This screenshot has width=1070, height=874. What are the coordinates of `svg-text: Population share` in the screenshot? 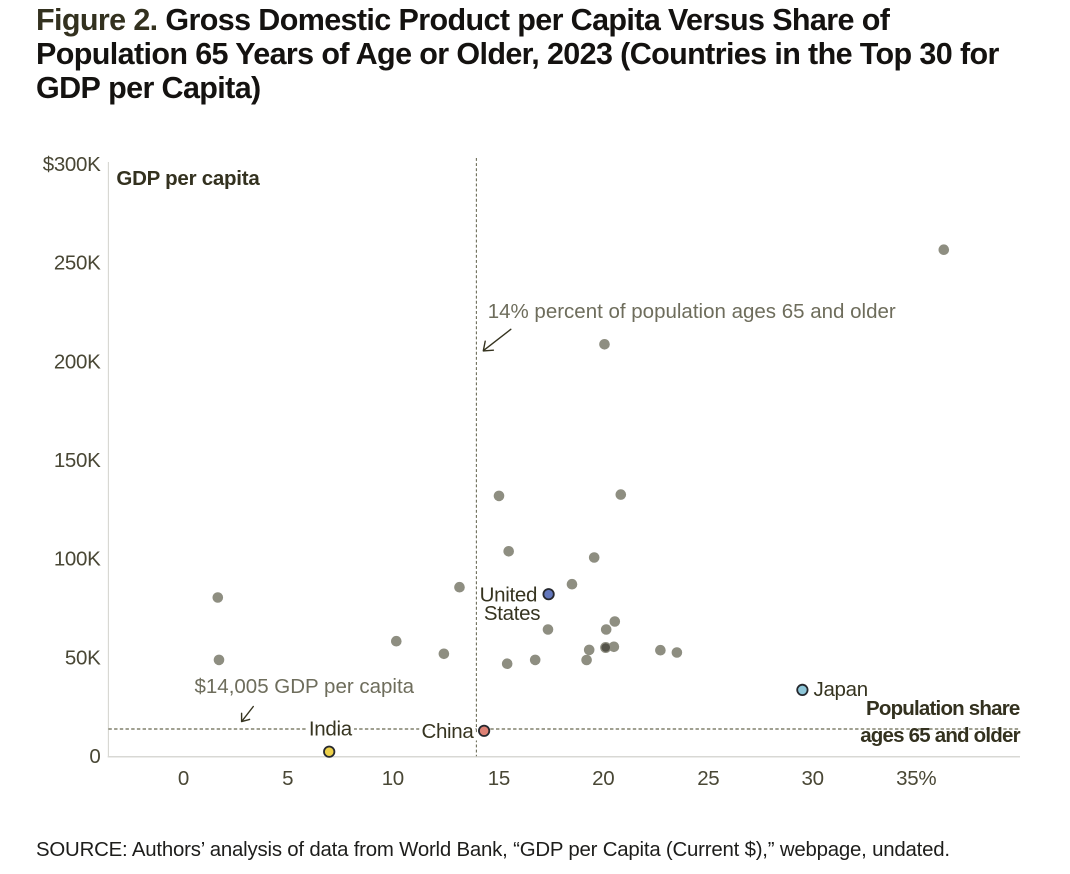 It's located at (943, 708).